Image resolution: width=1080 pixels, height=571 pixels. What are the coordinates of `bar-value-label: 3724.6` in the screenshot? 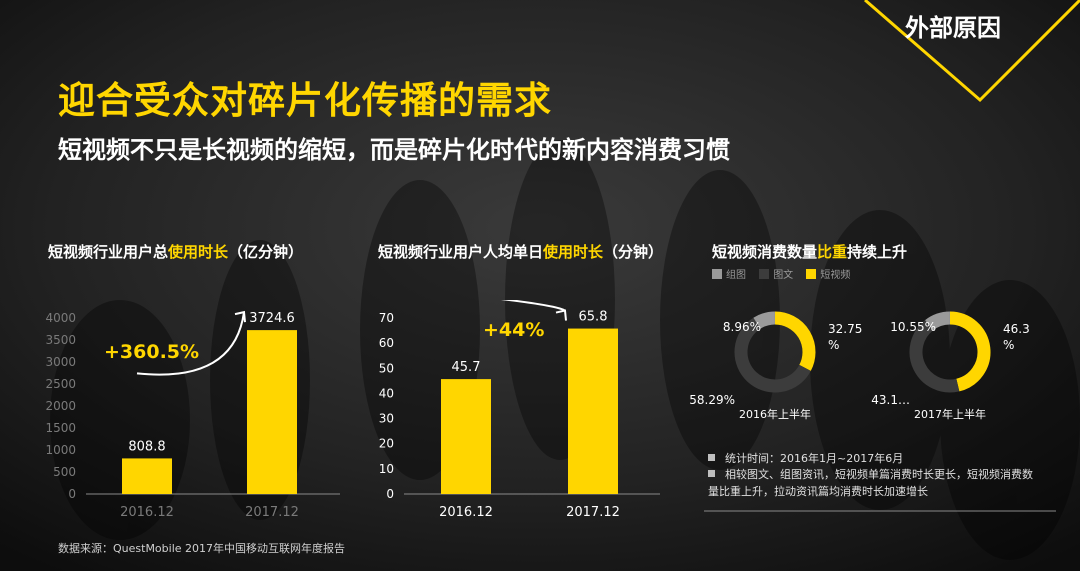 It's located at (272, 318).